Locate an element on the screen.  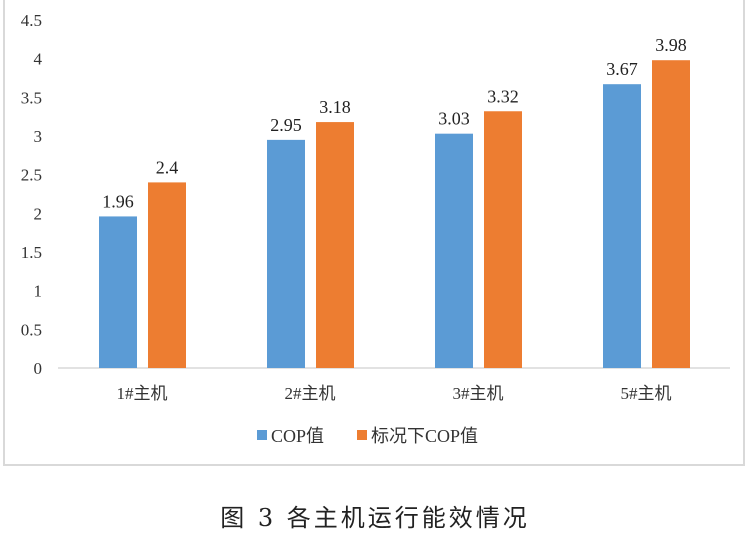
data-label: 3.67 is located at coordinates (622, 69).